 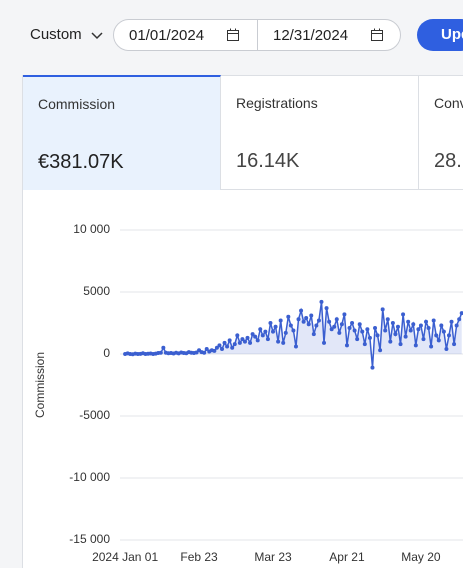 I want to click on tab-label: Commission, so click(x=77, y=104).